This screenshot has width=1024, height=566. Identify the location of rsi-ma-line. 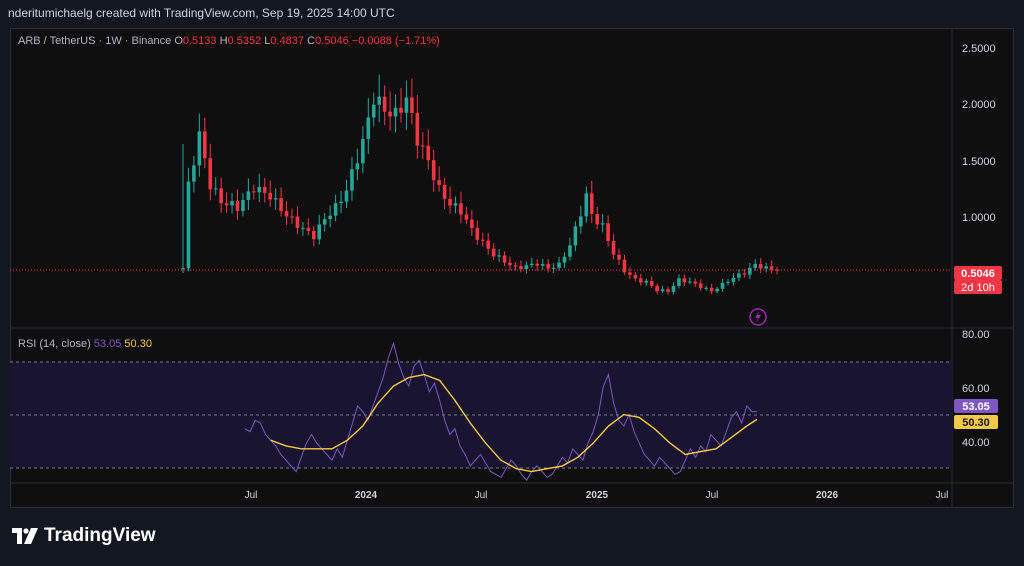
(514, 423).